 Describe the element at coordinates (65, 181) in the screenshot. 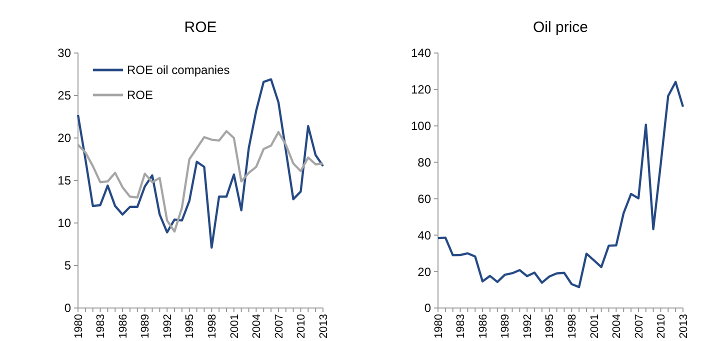

I see `y-tick-label: 15` at that location.